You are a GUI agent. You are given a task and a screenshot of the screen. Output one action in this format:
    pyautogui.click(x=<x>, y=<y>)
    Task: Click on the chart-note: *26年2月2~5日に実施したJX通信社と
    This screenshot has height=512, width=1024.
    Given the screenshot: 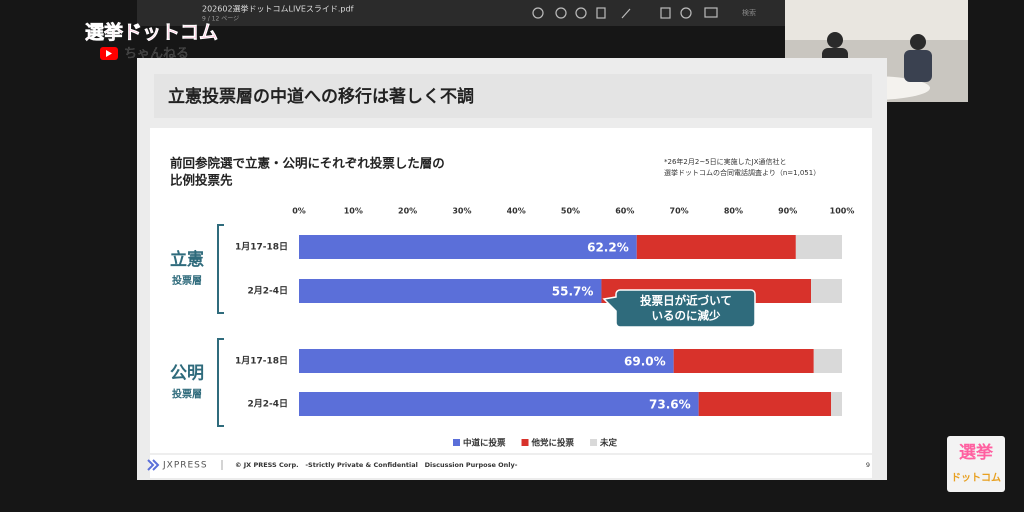 What is the action you would take?
    pyautogui.click(x=725, y=161)
    